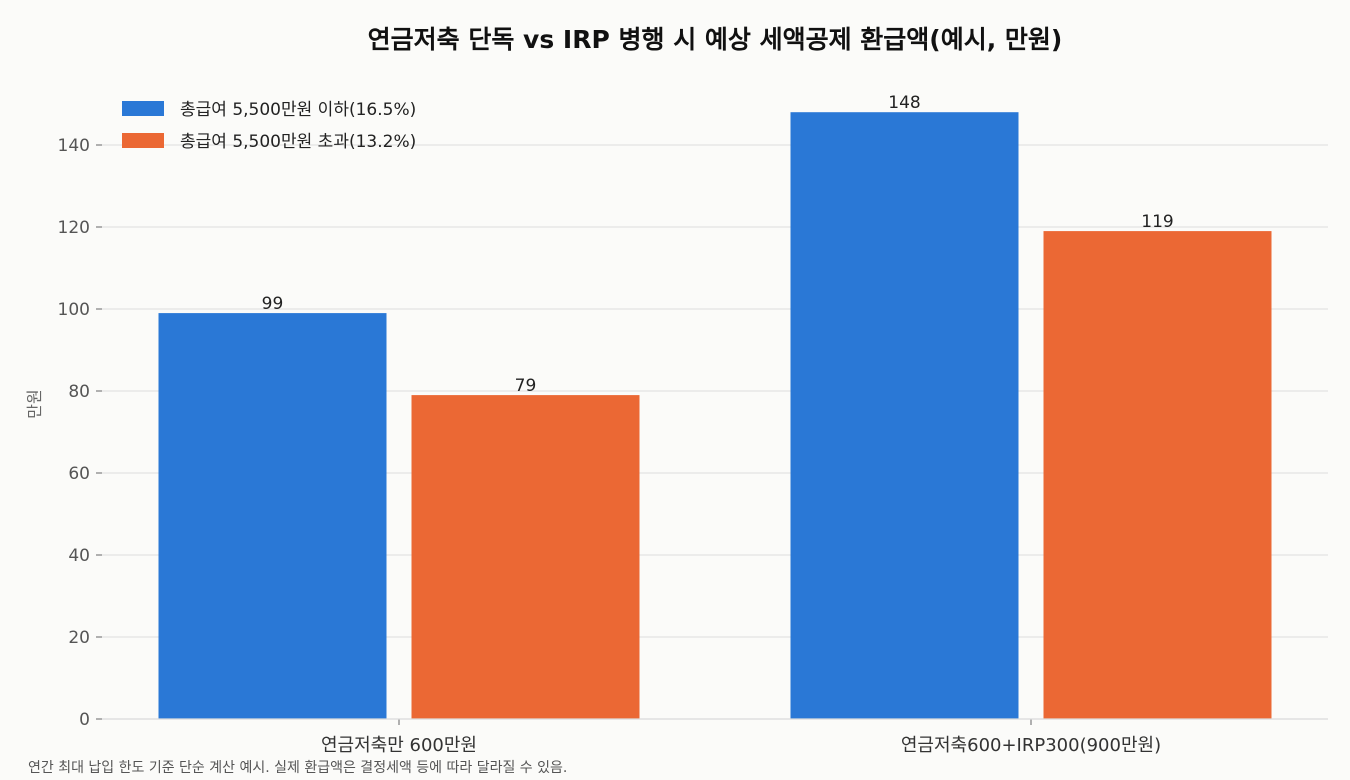 Image resolution: width=1350 pixels, height=780 pixels. Describe the element at coordinates (84, 720) in the screenshot. I see `y-tick-label: 0` at that location.